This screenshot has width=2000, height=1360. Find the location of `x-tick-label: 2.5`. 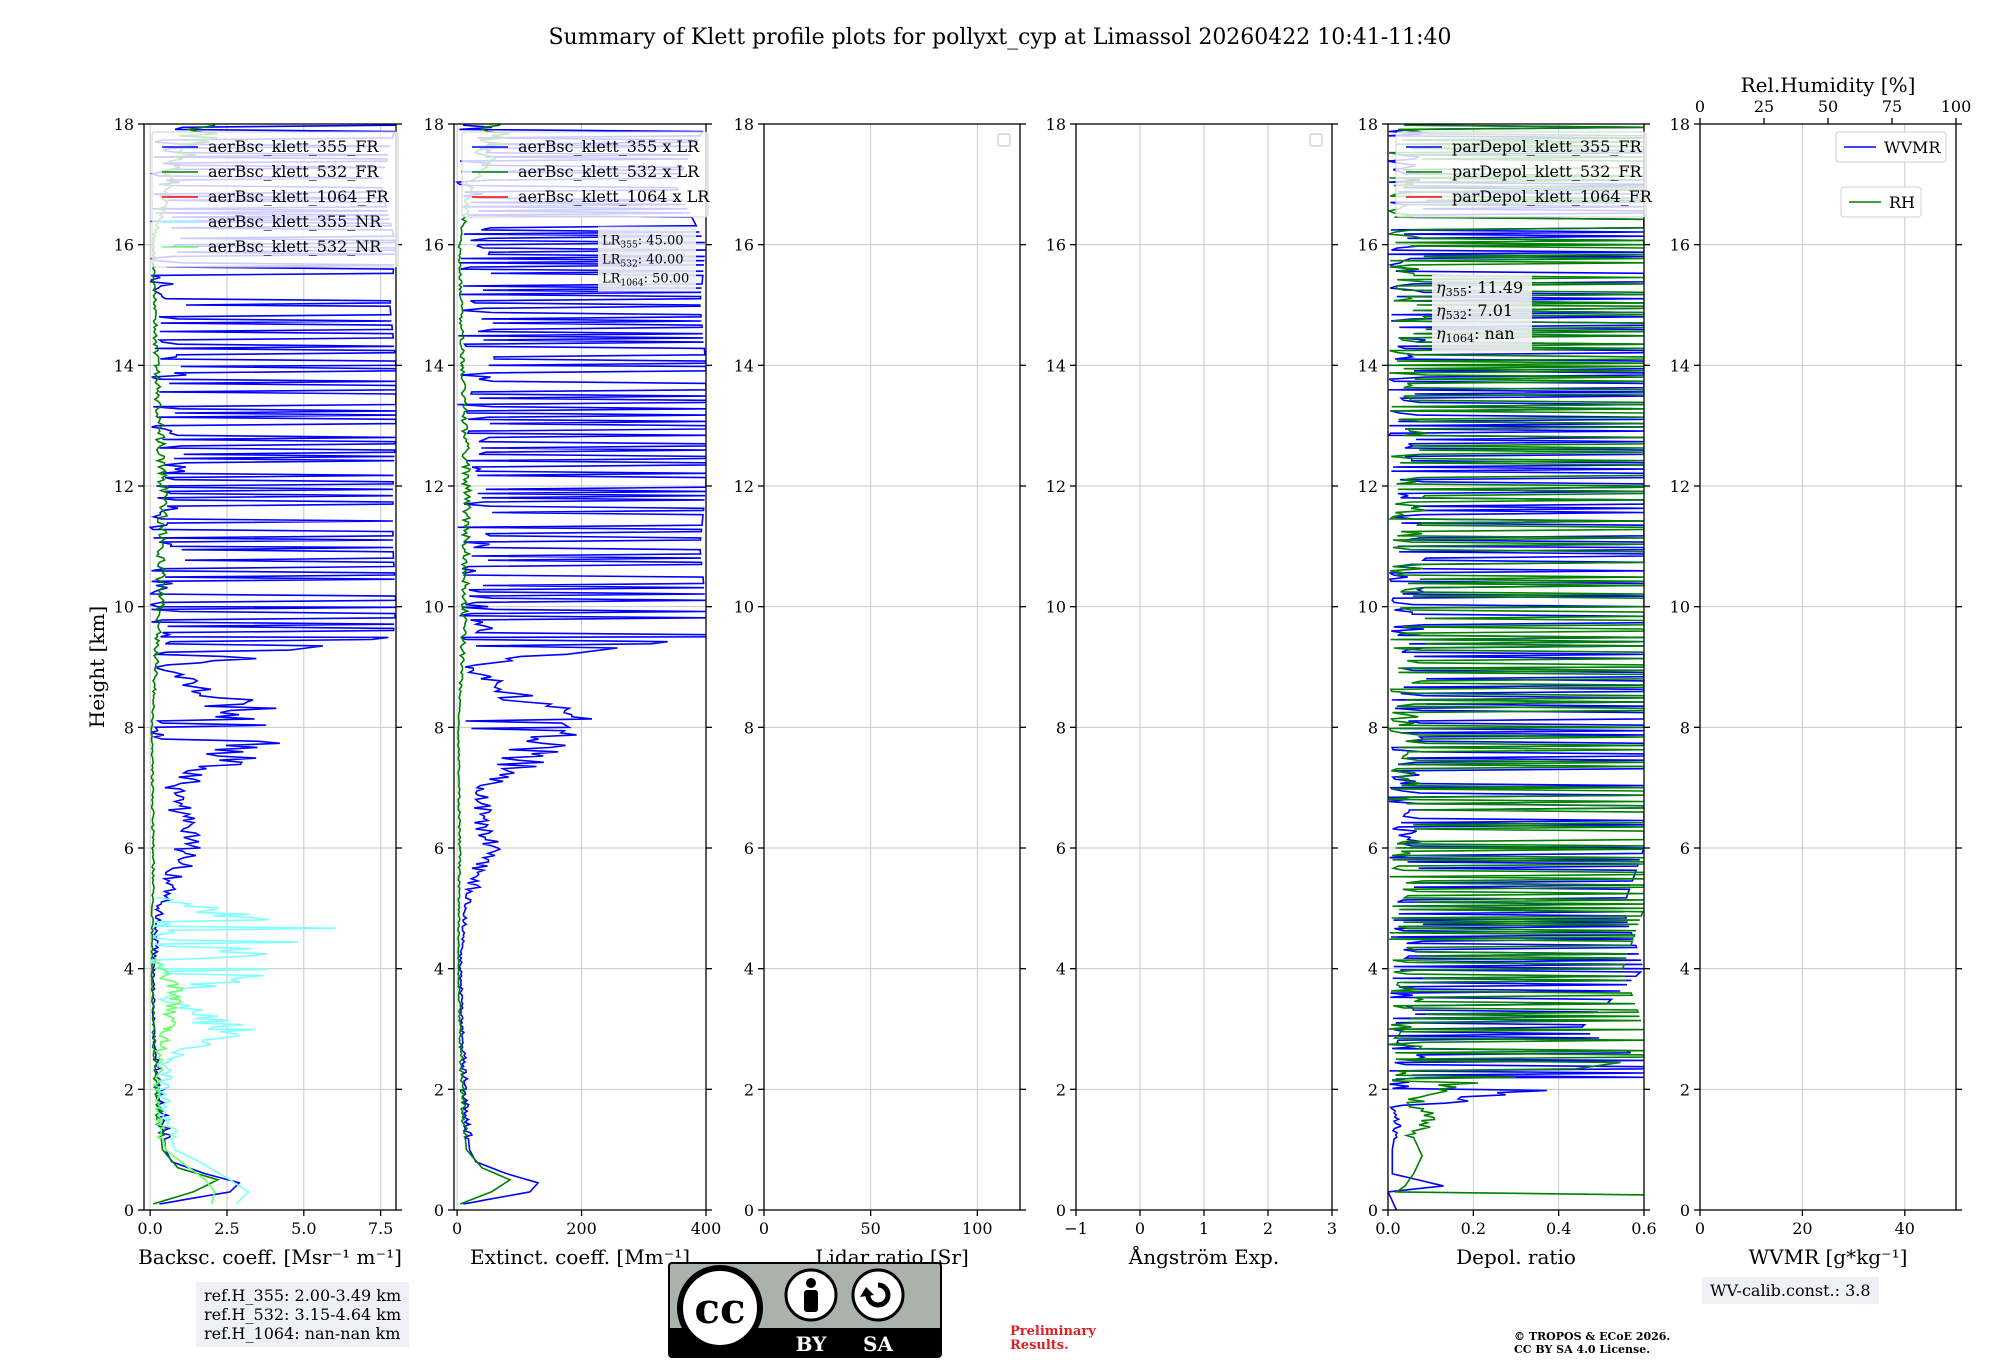

x-tick-label: 2.5 is located at coordinates (226, 1228).